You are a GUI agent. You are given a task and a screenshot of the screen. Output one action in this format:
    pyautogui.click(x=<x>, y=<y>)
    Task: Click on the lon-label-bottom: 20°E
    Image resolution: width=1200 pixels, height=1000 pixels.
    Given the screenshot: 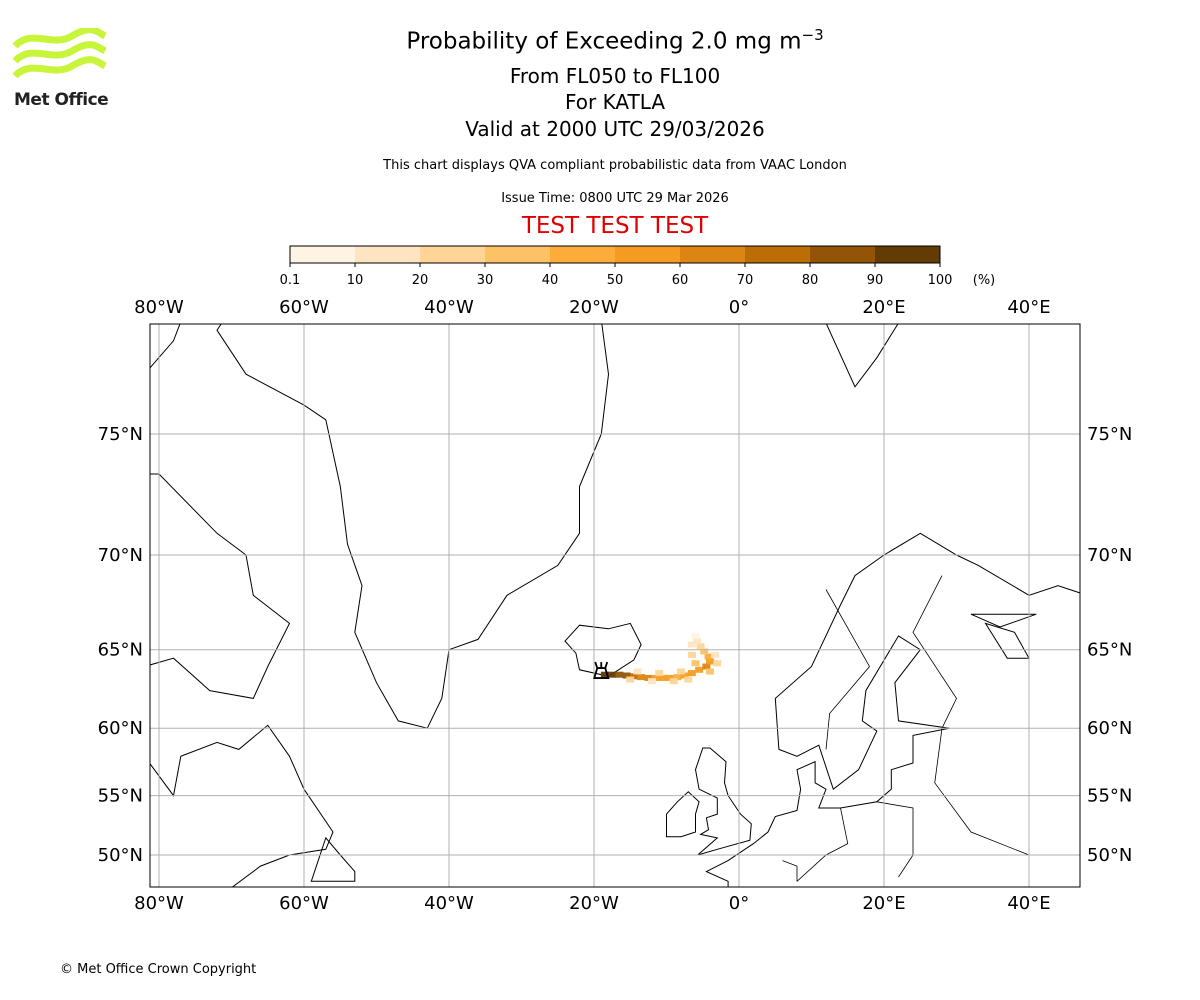 What is the action you would take?
    pyautogui.click(x=883, y=903)
    